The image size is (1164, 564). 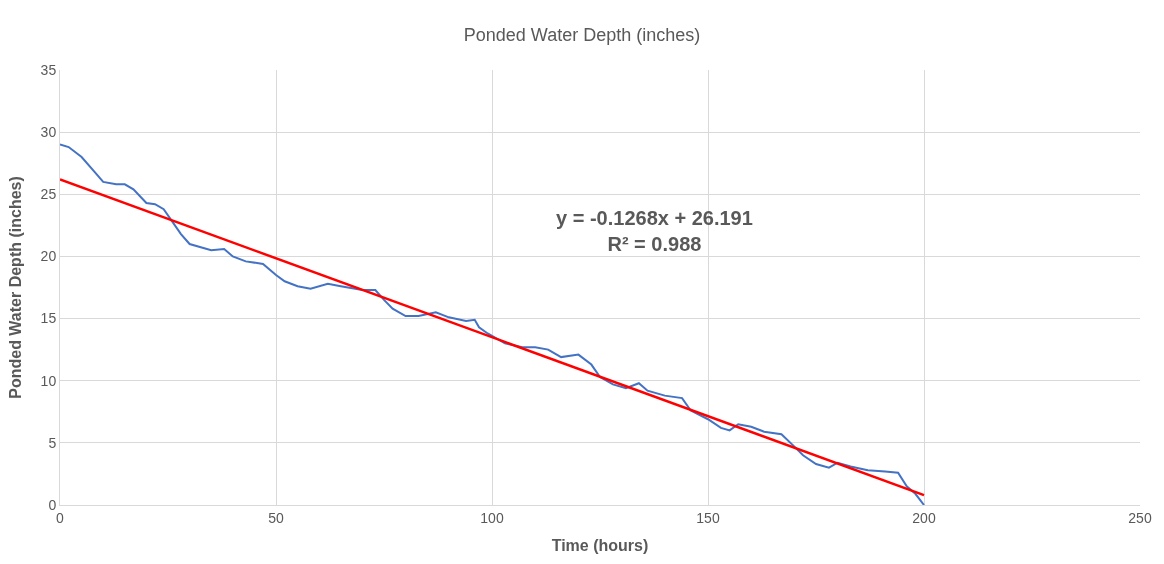 I want to click on y-tick-label: 15, so click(x=48, y=318).